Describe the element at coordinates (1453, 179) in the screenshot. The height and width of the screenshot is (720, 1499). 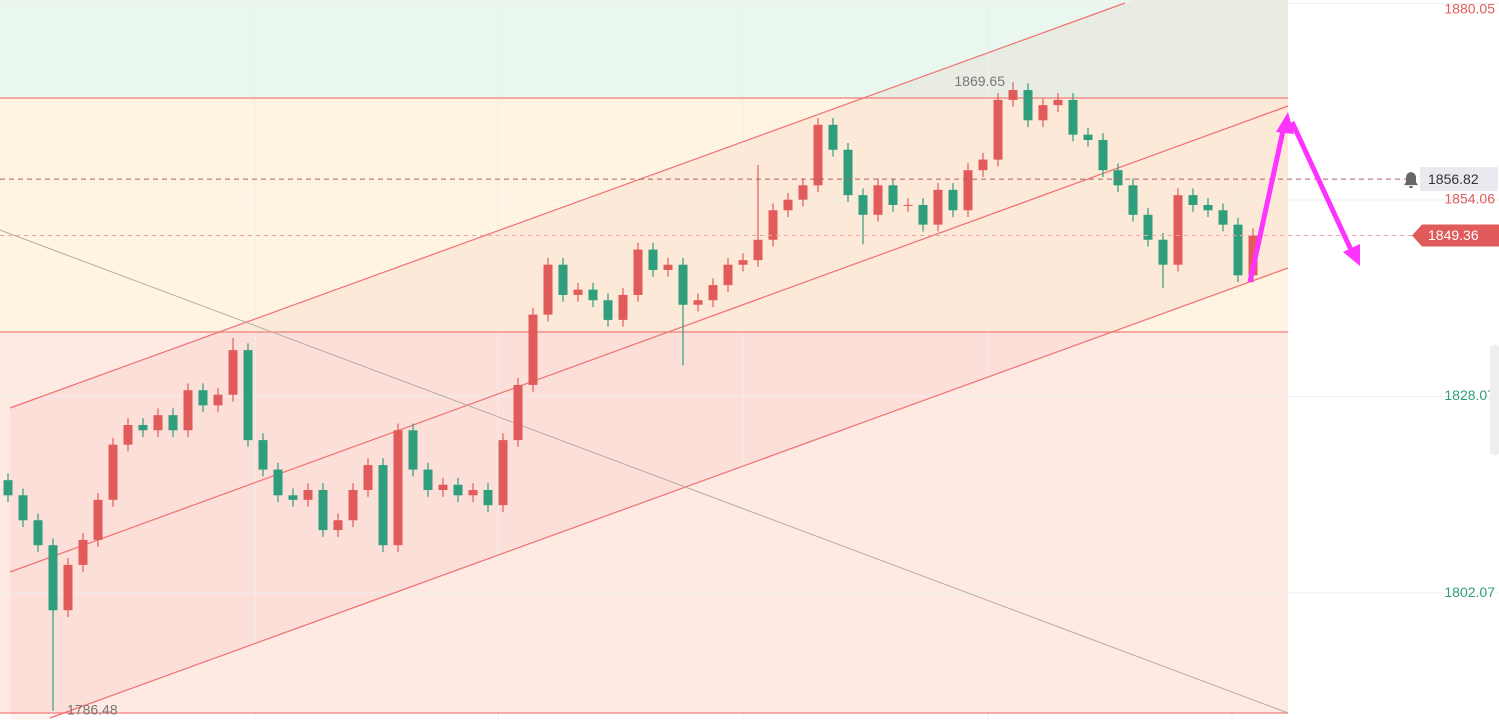
I see `alert-price-label: 1856.82` at that location.